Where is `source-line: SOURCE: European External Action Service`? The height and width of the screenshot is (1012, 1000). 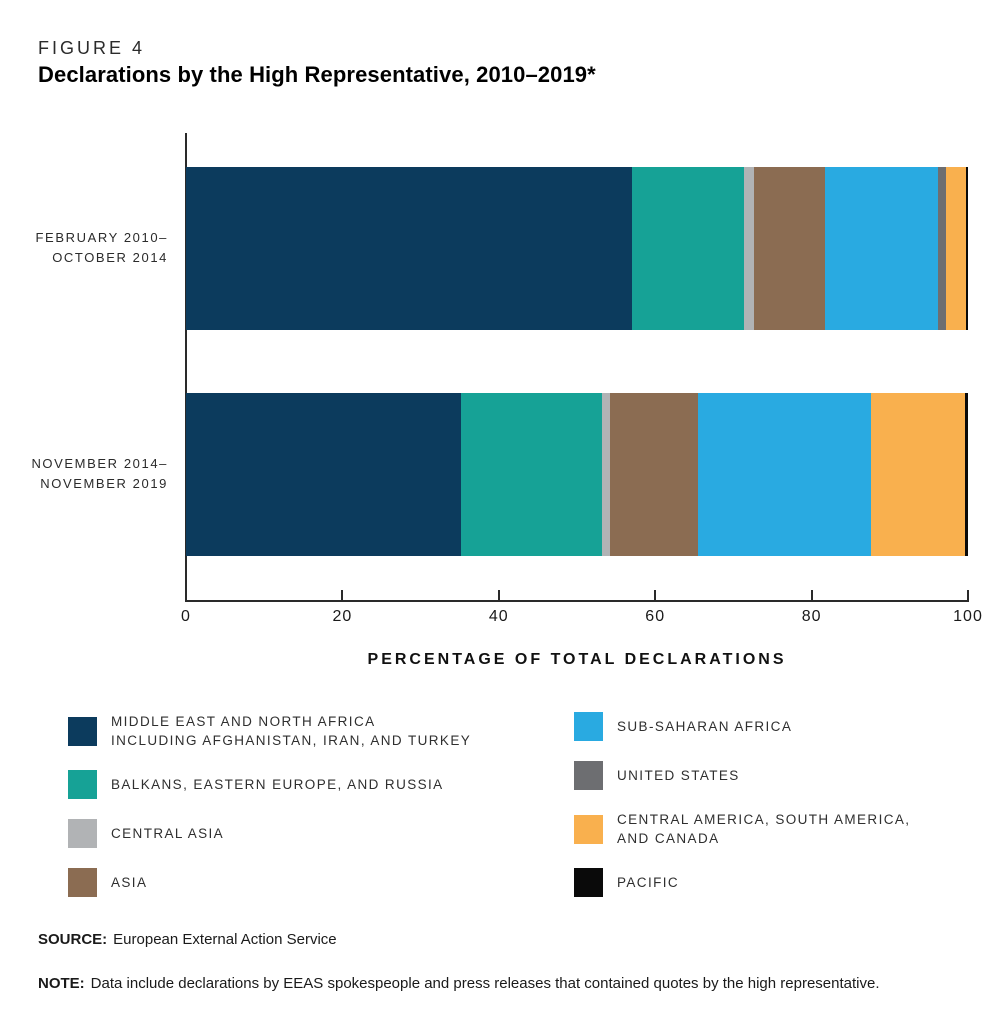 source-line: SOURCE: European External Action Service is located at coordinates (187, 939).